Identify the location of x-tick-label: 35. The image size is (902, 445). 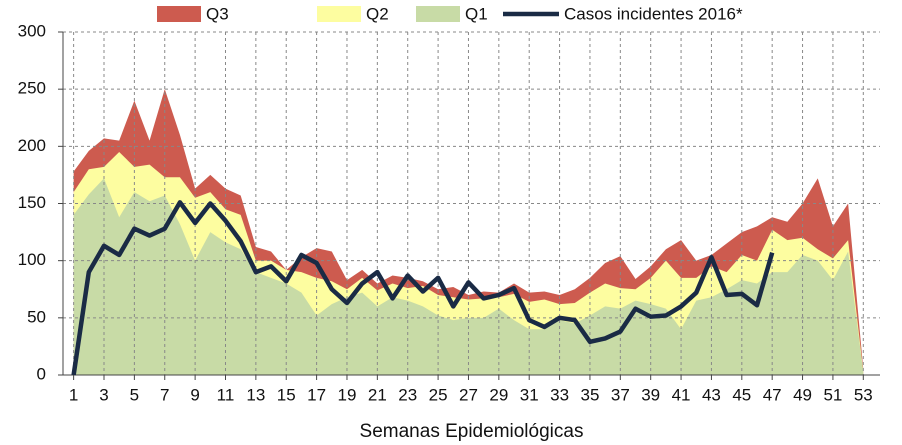
(589, 394).